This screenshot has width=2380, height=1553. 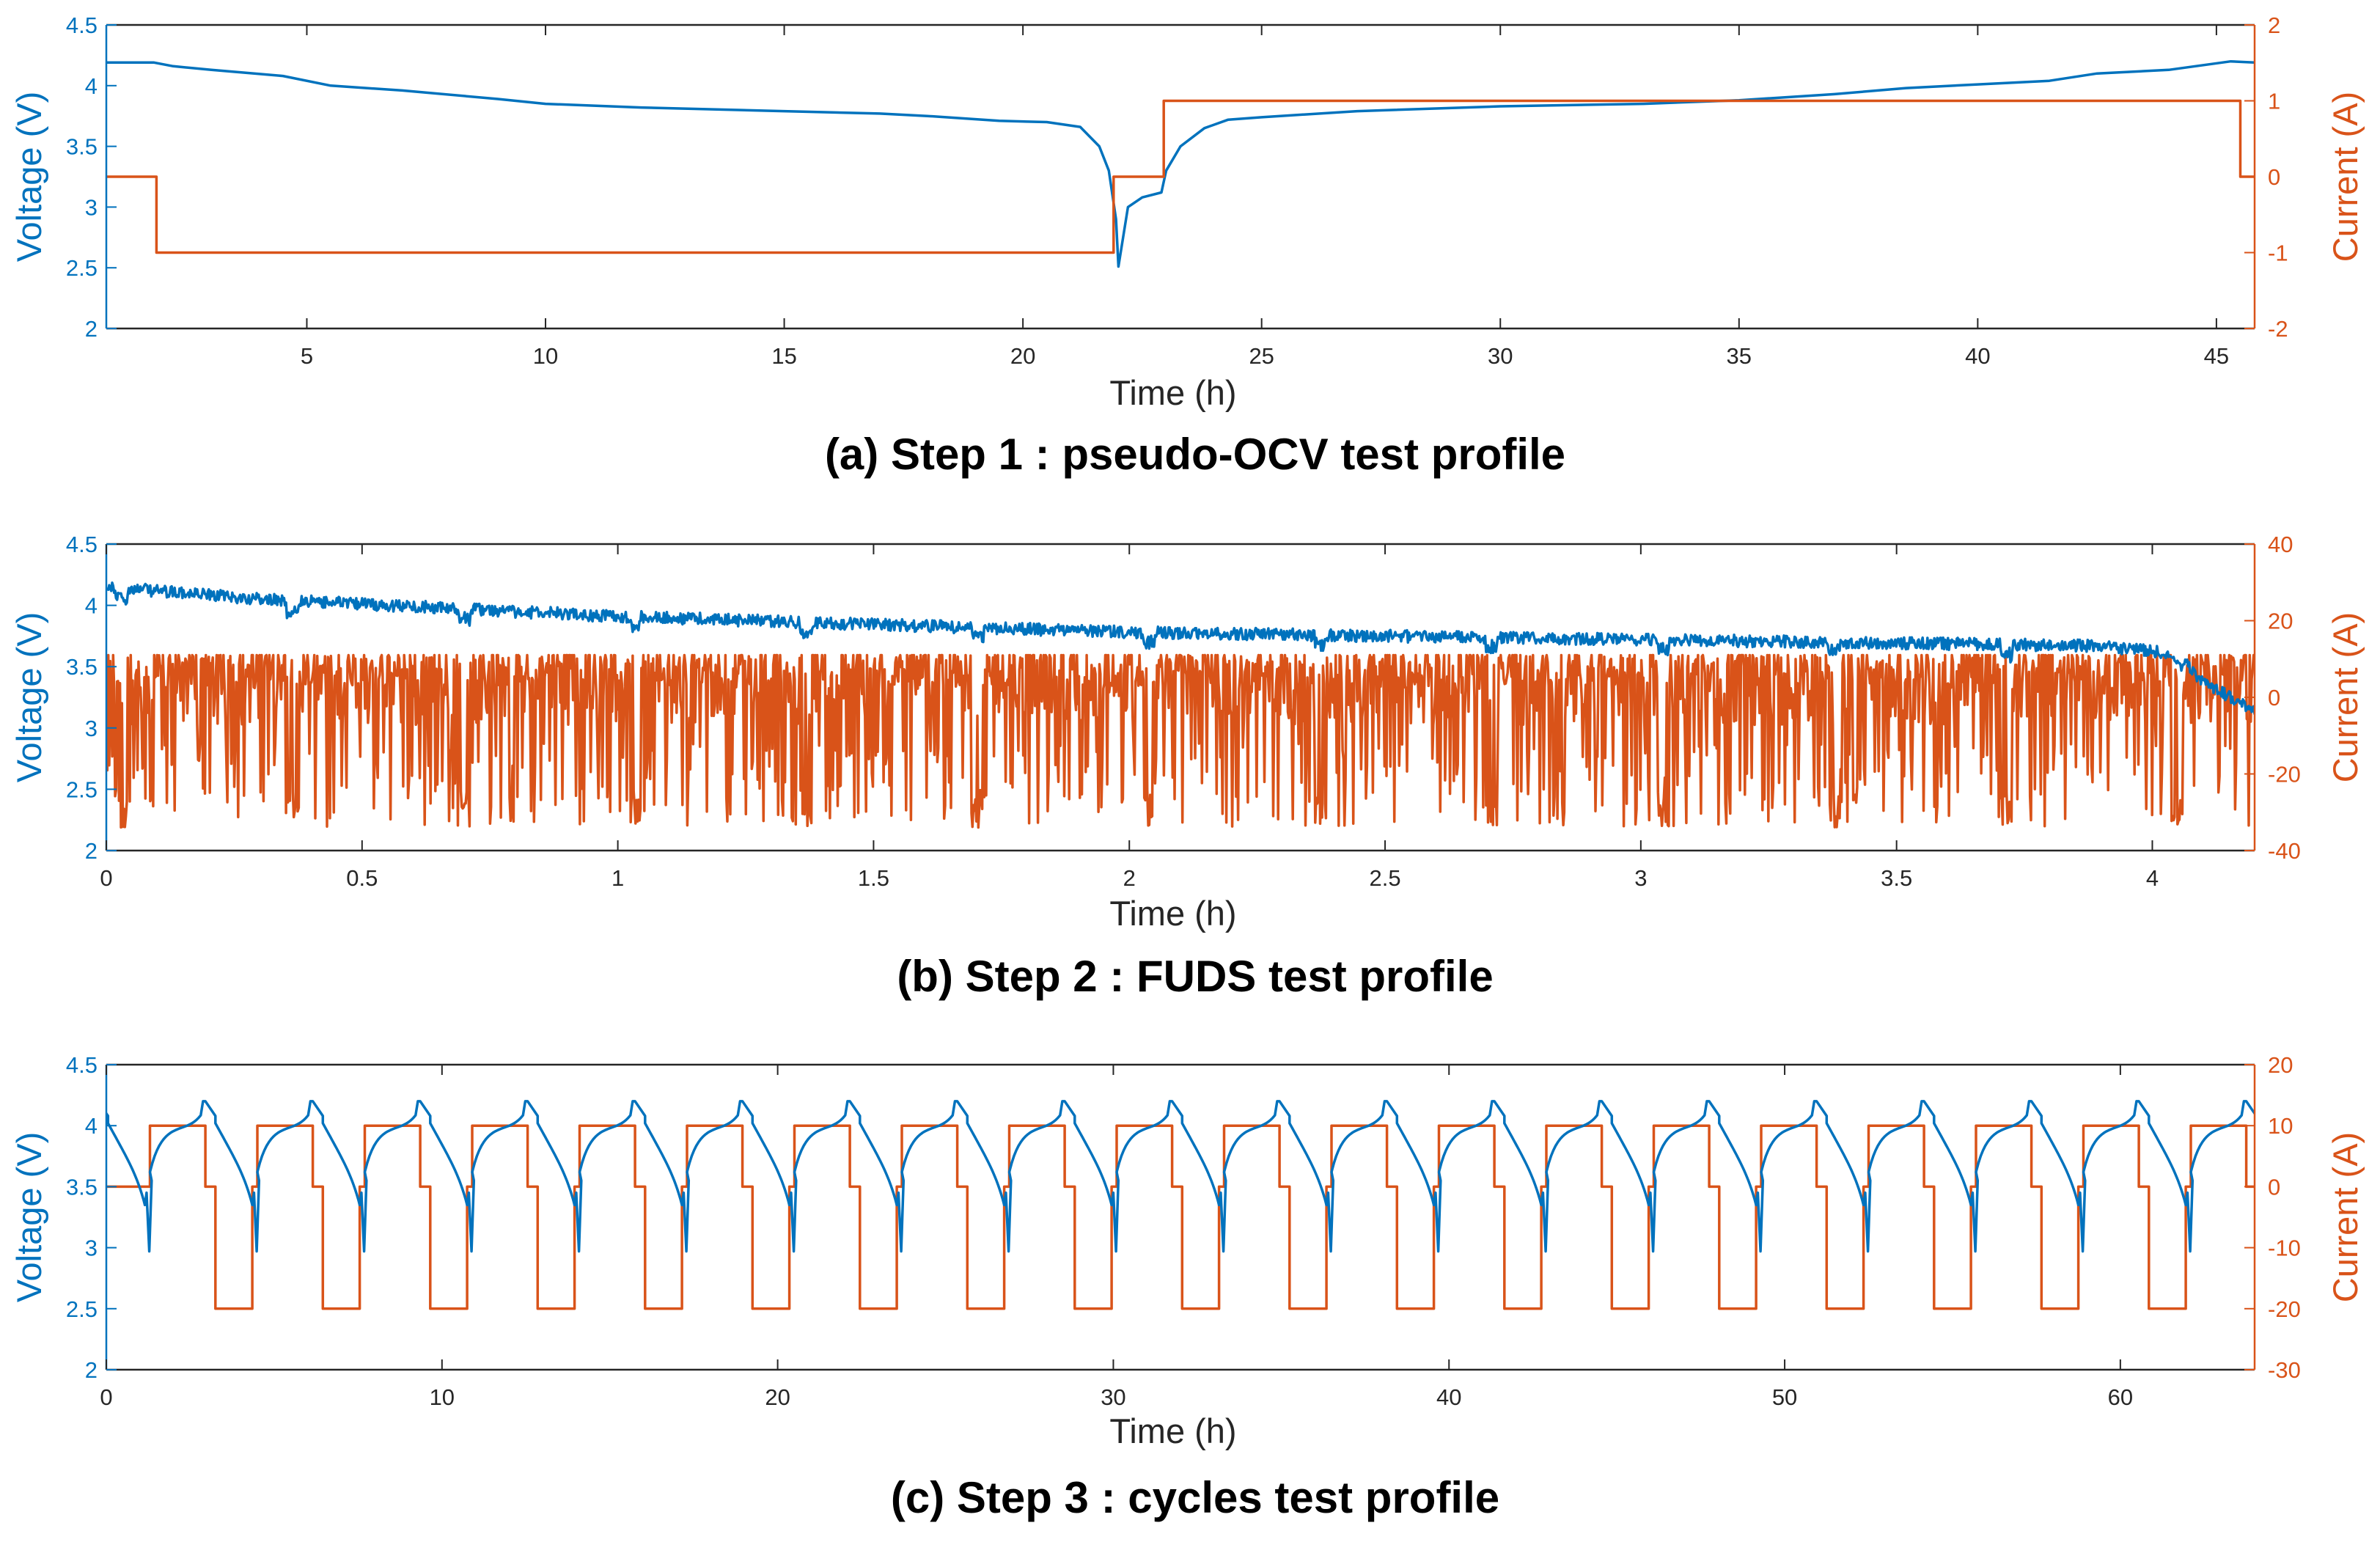 What do you see at coordinates (1129, 878) in the screenshot?
I see `x-tick-label: 2` at bounding box center [1129, 878].